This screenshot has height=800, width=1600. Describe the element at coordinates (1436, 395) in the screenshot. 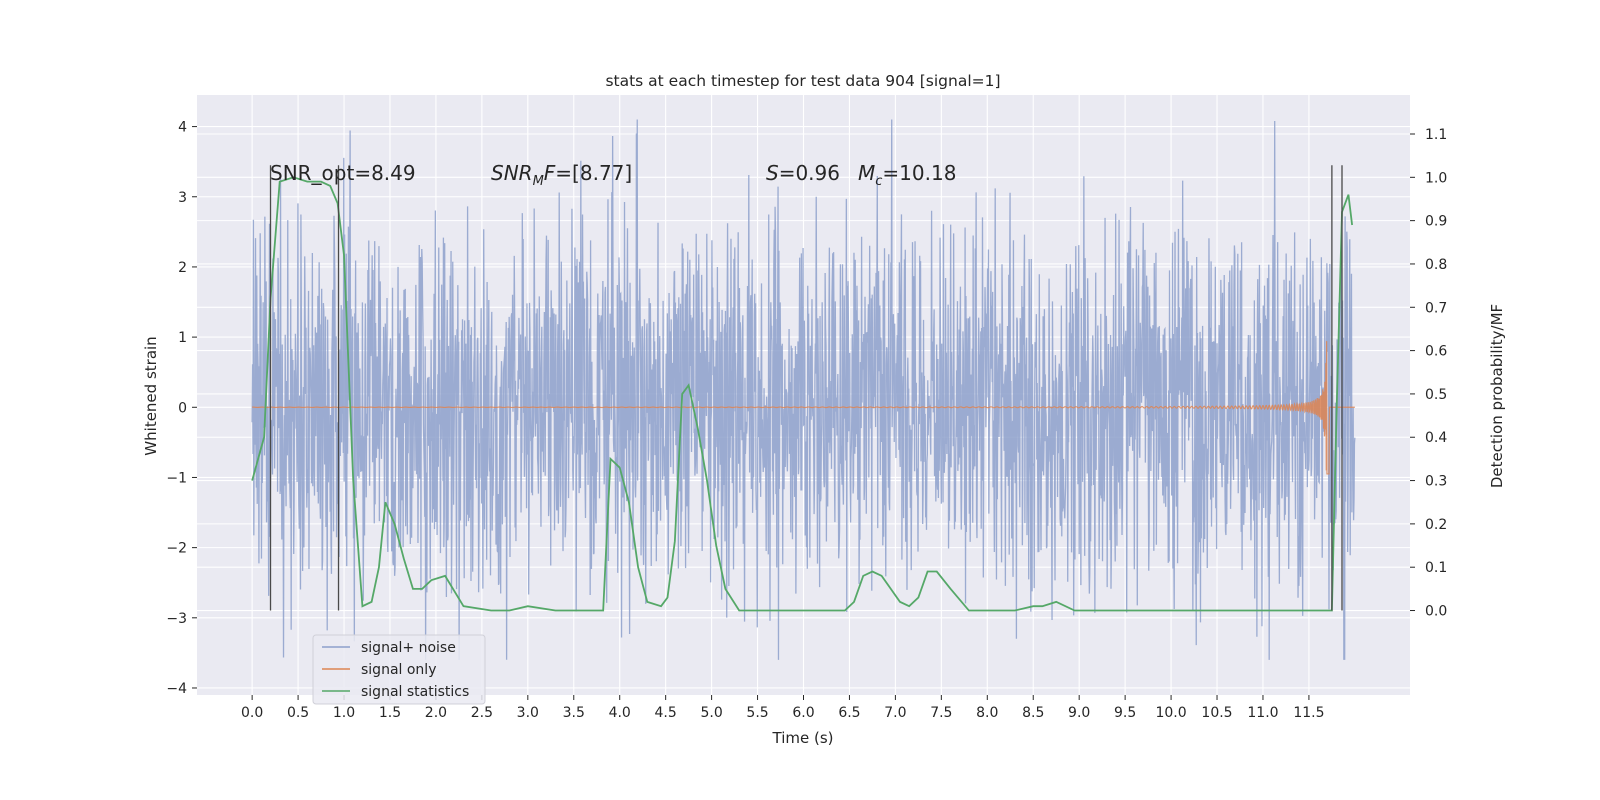

I see `y2-tick-label-6: 0.5` at that location.